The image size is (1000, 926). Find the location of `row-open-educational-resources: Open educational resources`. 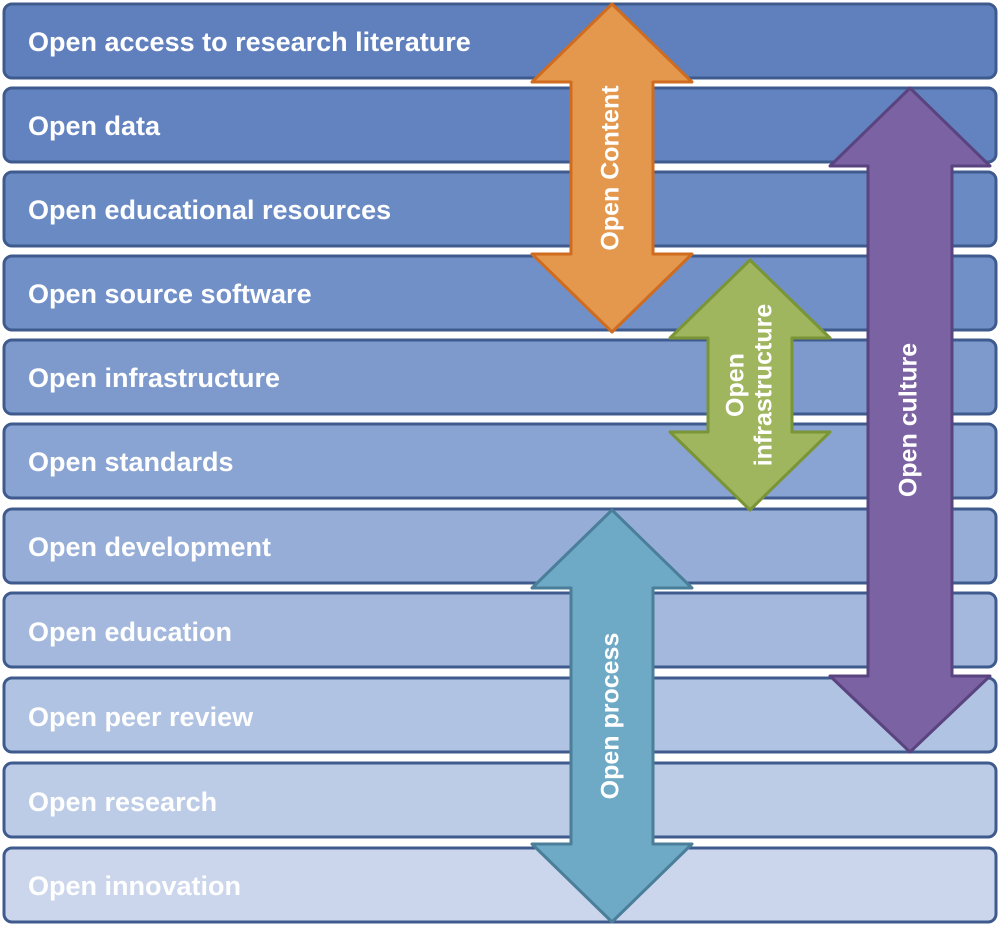

row-open-educational-resources: Open educational resources is located at coordinates (500, 209).